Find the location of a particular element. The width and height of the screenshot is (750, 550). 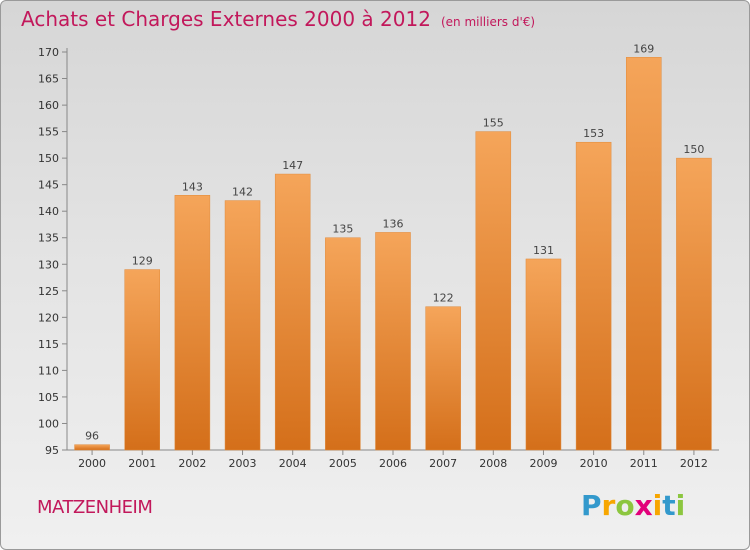

x-tick-label: 2007 is located at coordinates (443, 463).